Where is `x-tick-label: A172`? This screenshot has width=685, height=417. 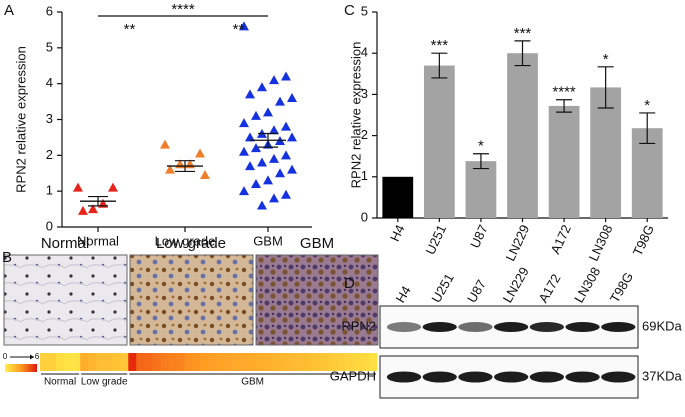 x-tick-label: A172 is located at coordinates (560, 239).